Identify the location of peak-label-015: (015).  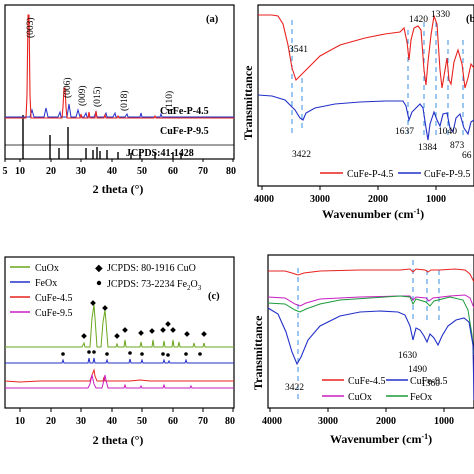
(97, 96).